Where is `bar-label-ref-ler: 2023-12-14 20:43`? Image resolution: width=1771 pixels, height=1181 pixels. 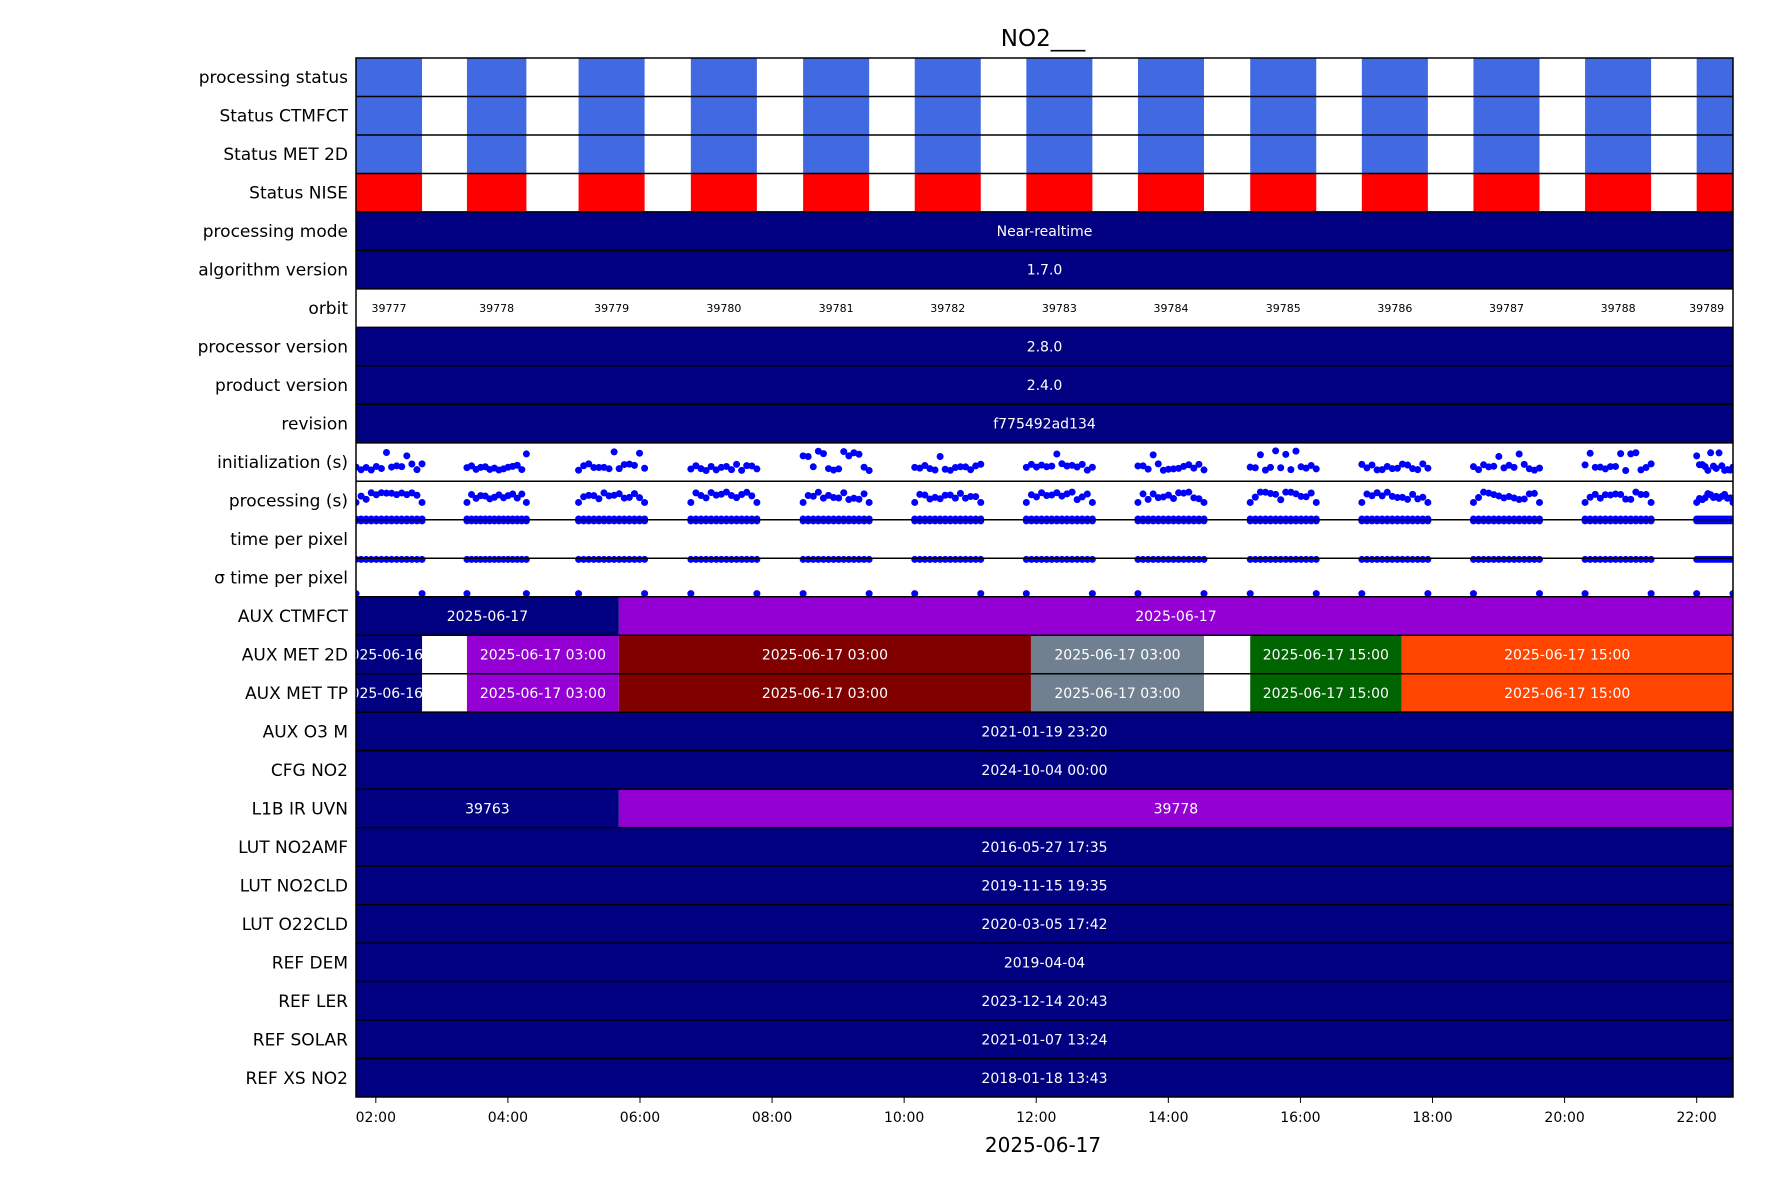 bar-label-ref-ler: 2023-12-14 20:43 is located at coordinates (1044, 1002).